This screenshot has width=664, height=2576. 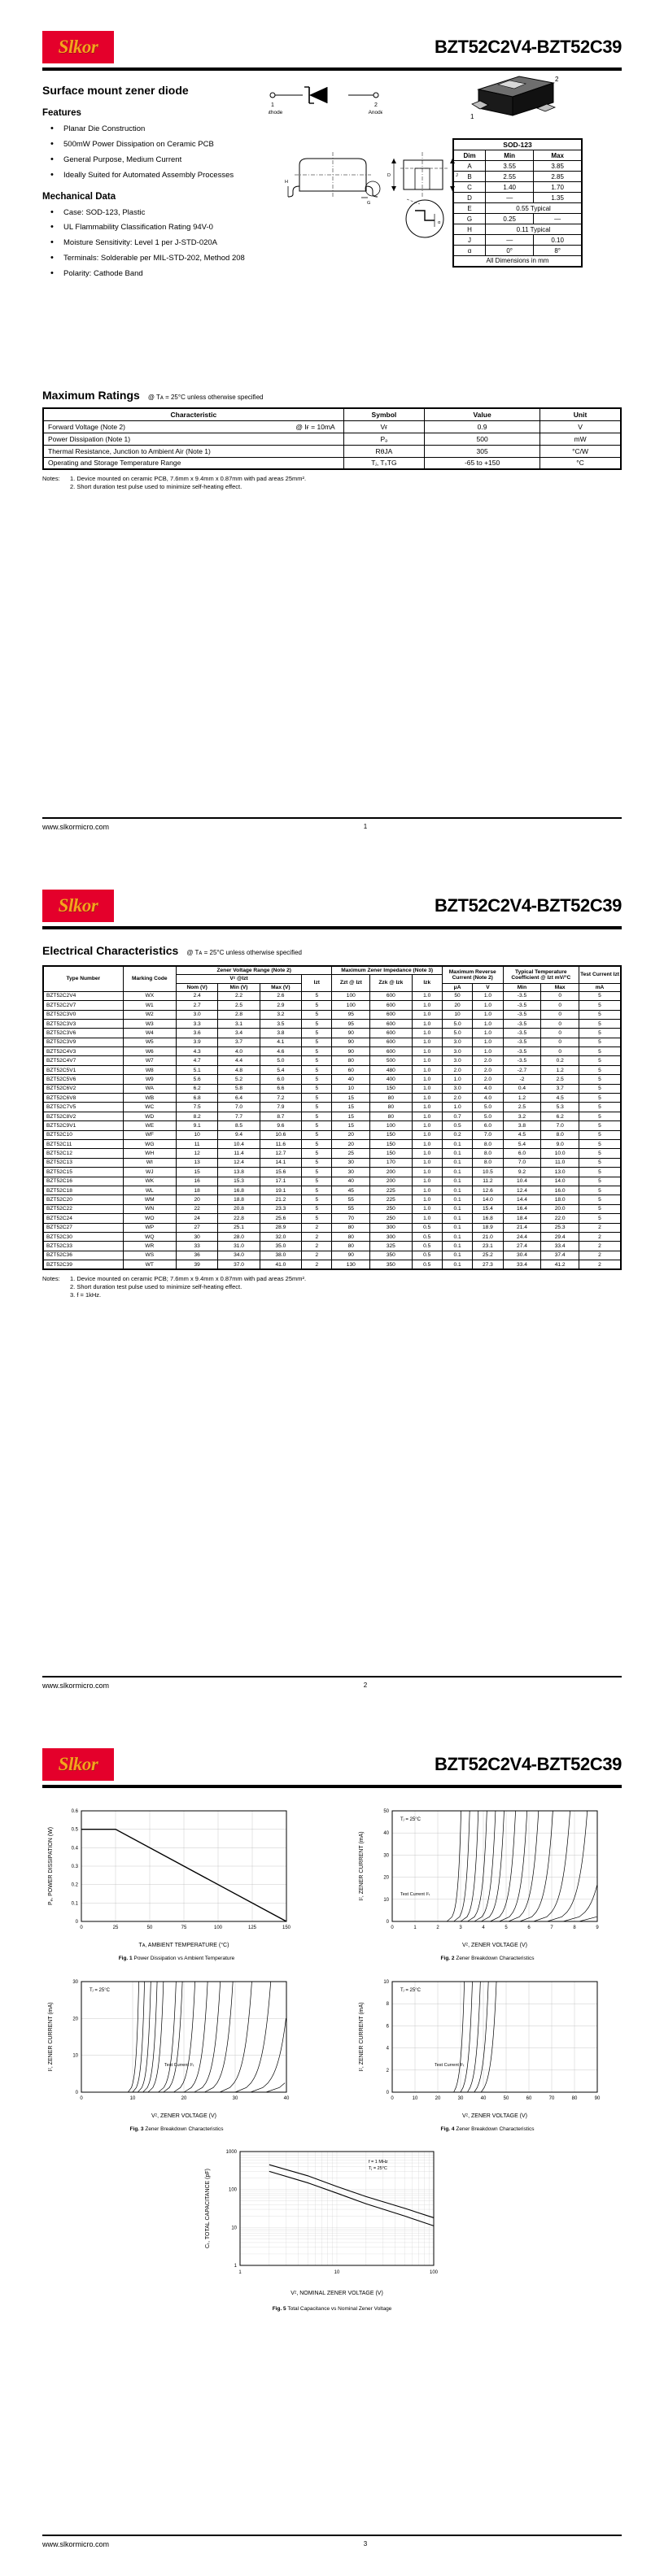 I want to click on ec-cell: 90, so click(x=351, y=1033).